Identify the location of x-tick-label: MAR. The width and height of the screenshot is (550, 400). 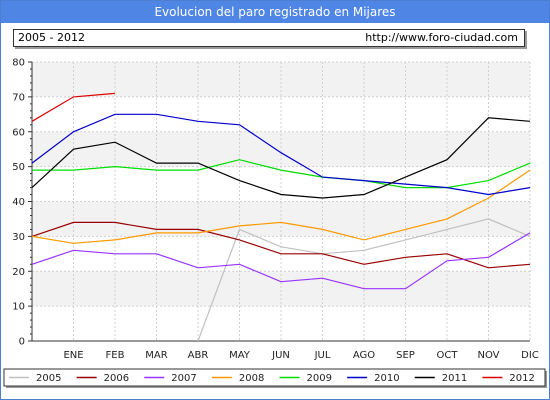
(156, 355).